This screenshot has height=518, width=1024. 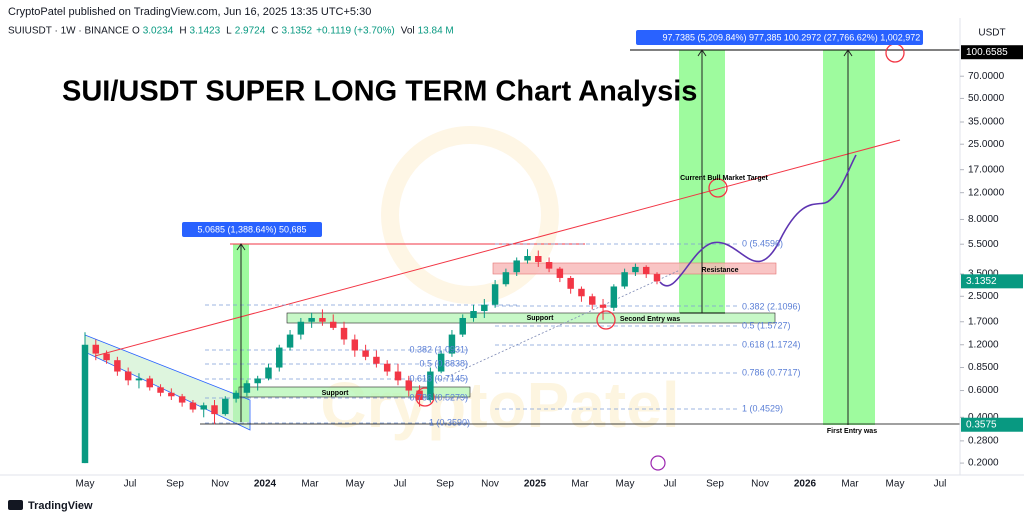 What do you see at coordinates (762, 243) in the screenshot?
I see `fib-label: 0 (5.4596)` at bounding box center [762, 243].